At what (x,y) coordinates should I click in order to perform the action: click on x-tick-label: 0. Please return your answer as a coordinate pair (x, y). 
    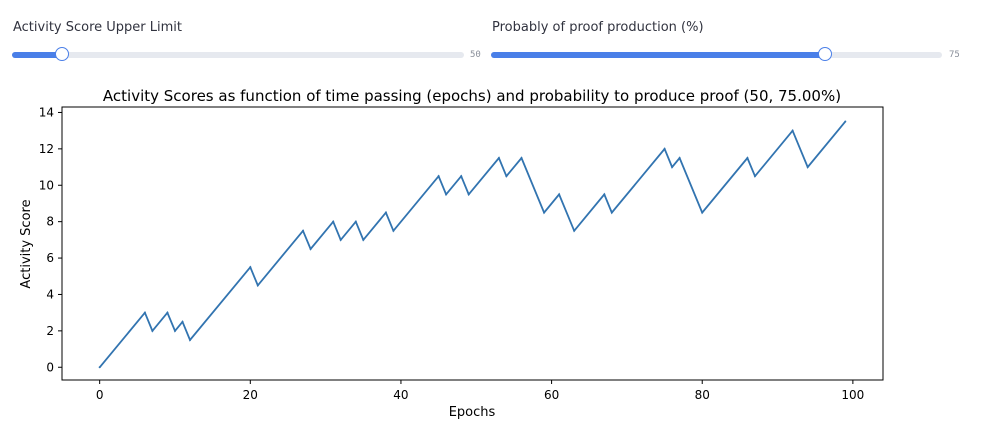
    Looking at the image, I should click on (100, 395).